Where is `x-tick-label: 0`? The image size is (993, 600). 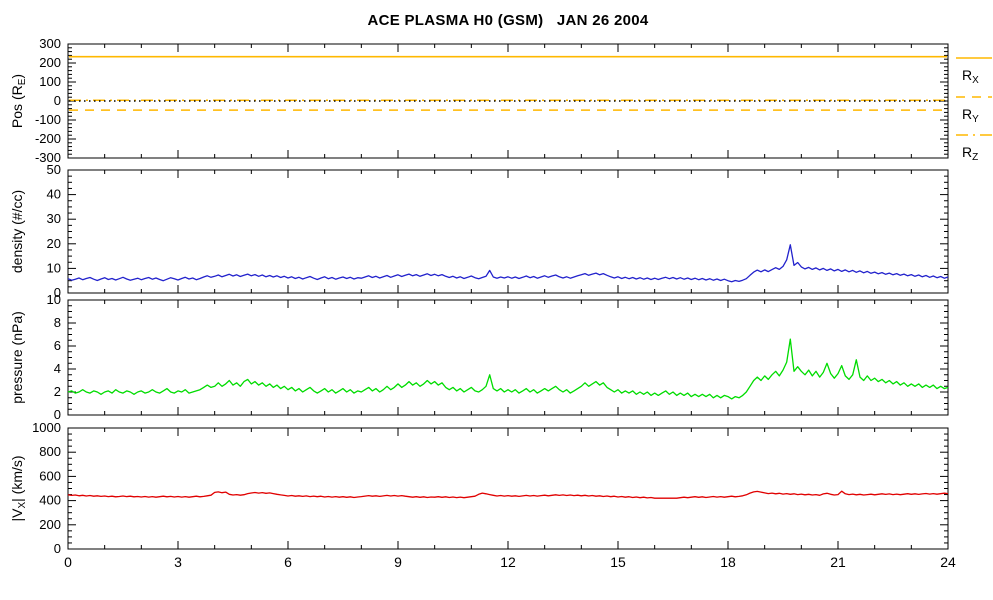
x-tick-label: 0 is located at coordinates (68, 562).